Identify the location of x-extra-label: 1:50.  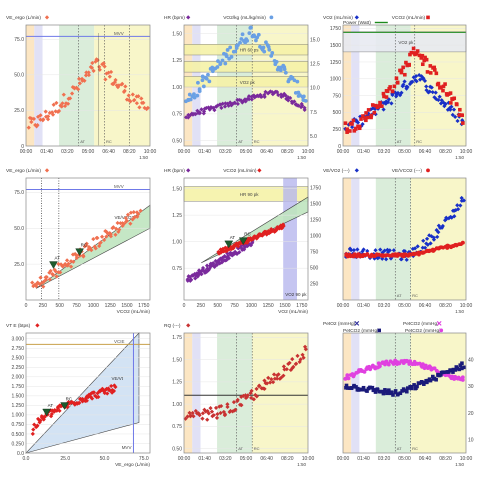
(301, 464).